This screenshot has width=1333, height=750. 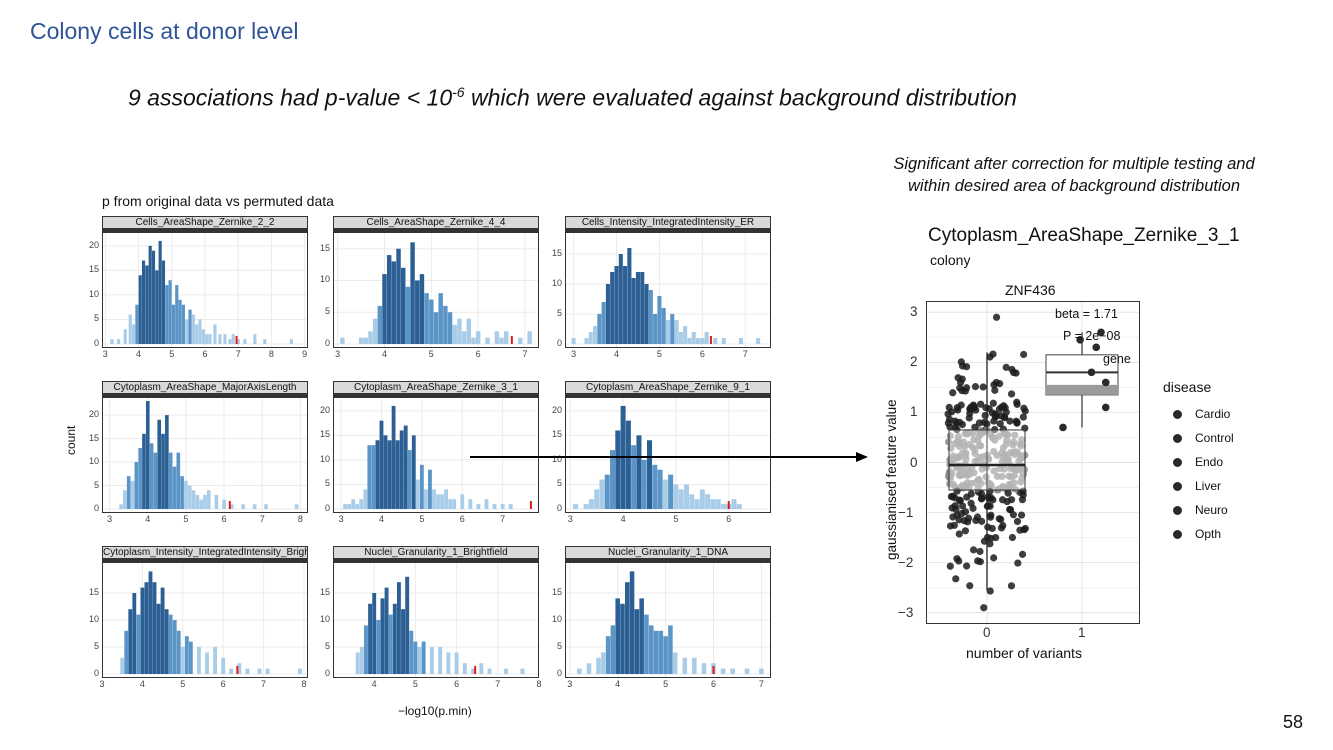 What do you see at coordinates (987, 632) in the screenshot?
I see `x-tick-label: 0` at bounding box center [987, 632].